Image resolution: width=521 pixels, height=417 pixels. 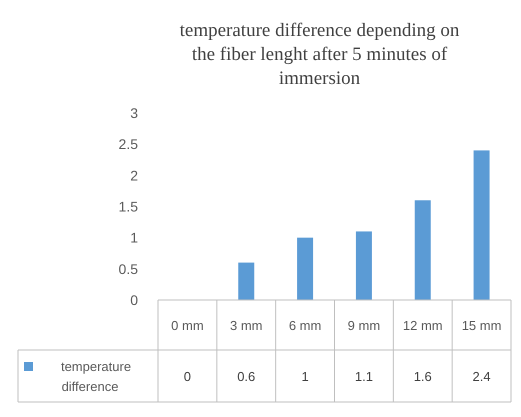 What do you see at coordinates (363, 376) in the screenshot?
I see `data-label: 1.1` at bounding box center [363, 376].